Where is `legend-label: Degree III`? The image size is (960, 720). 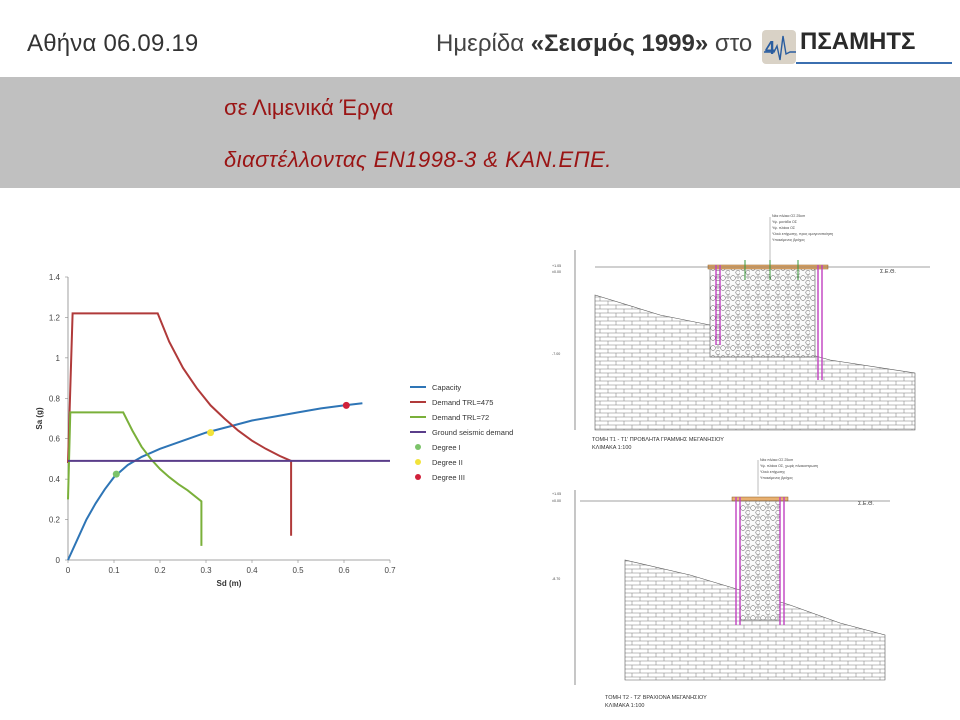 legend-label: Degree III is located at coordinates (448, 477).